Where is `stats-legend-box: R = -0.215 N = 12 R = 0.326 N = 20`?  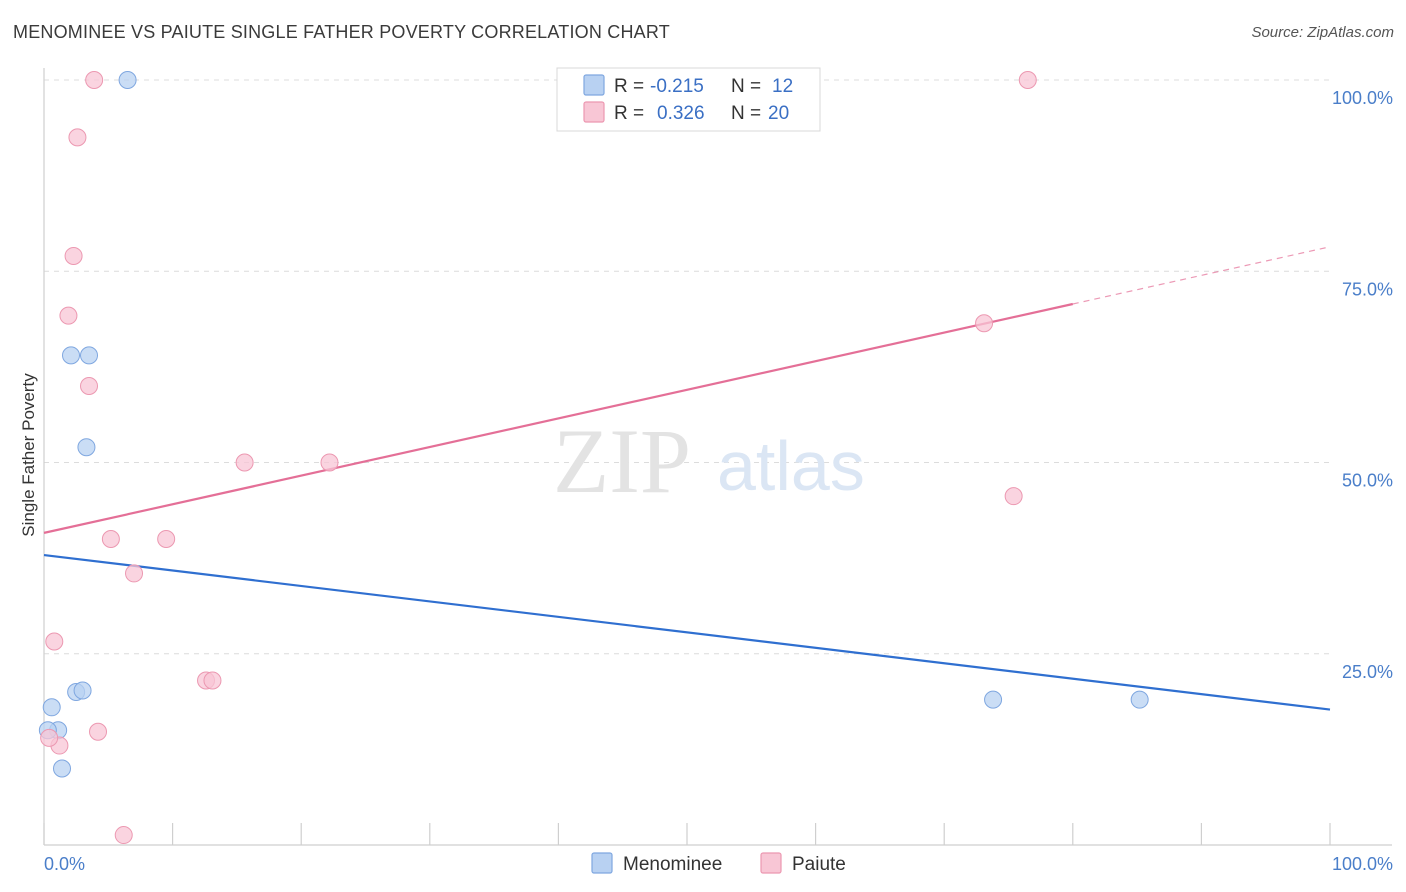
stats-legend-box: R = -0.215 N = 12 R = 0.326 N = 20 is located at coordinates (688, 99).